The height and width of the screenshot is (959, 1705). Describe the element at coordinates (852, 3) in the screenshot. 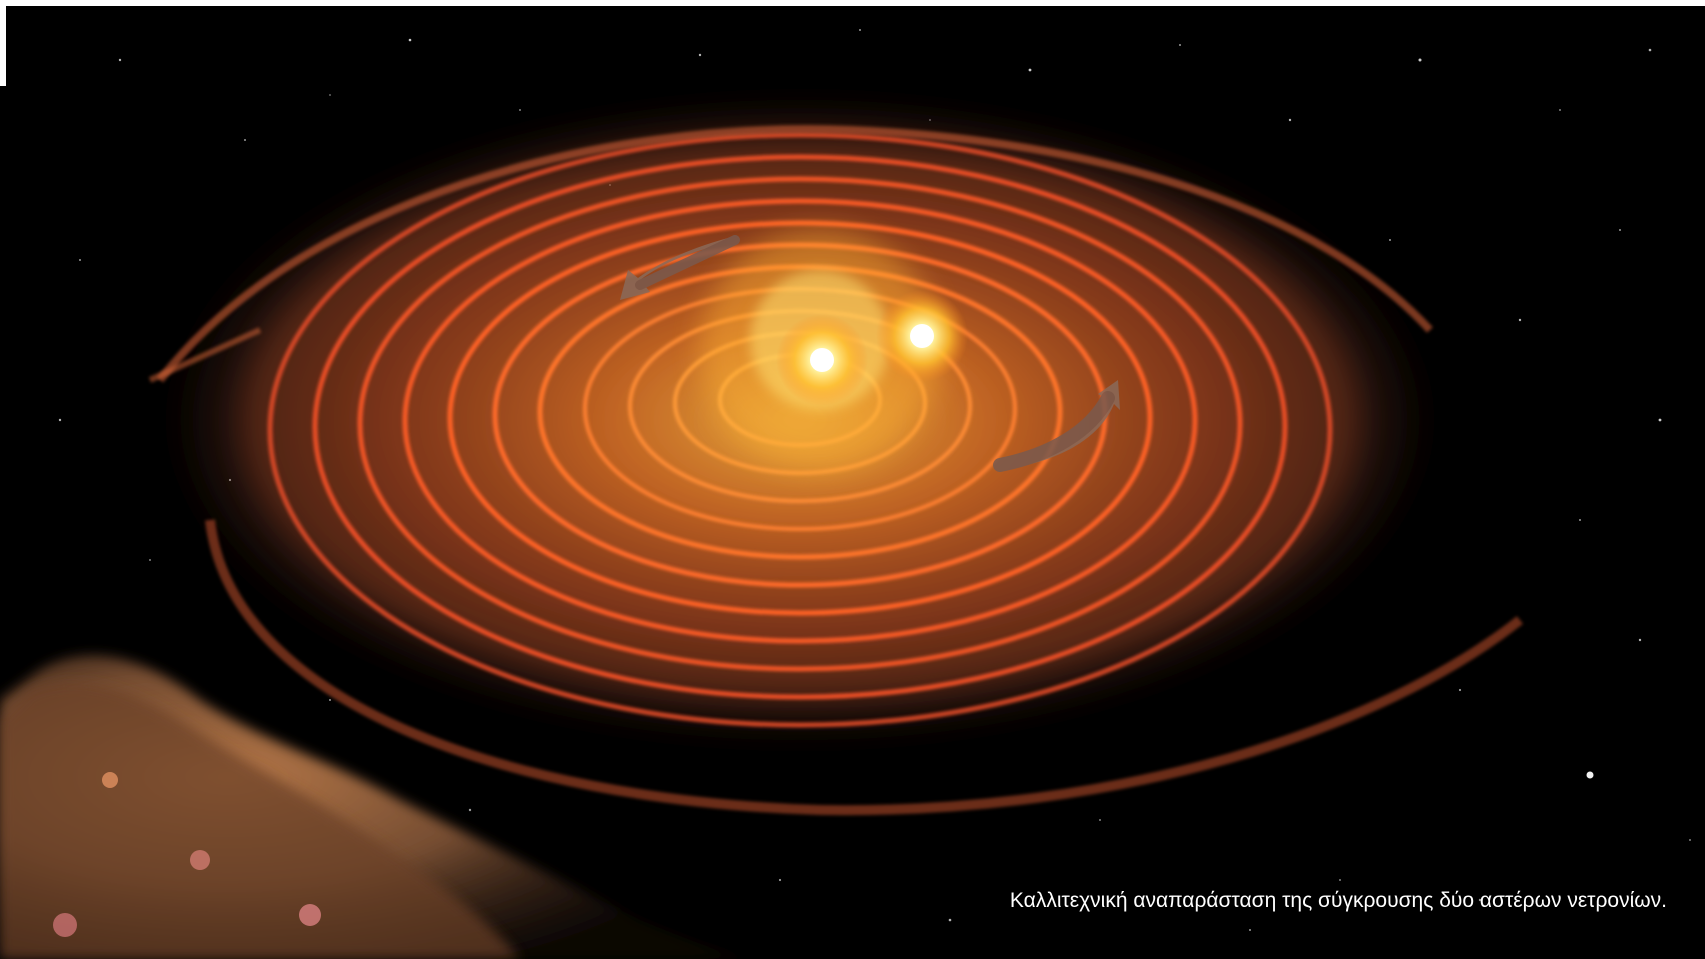

I see `top-border` at that location.